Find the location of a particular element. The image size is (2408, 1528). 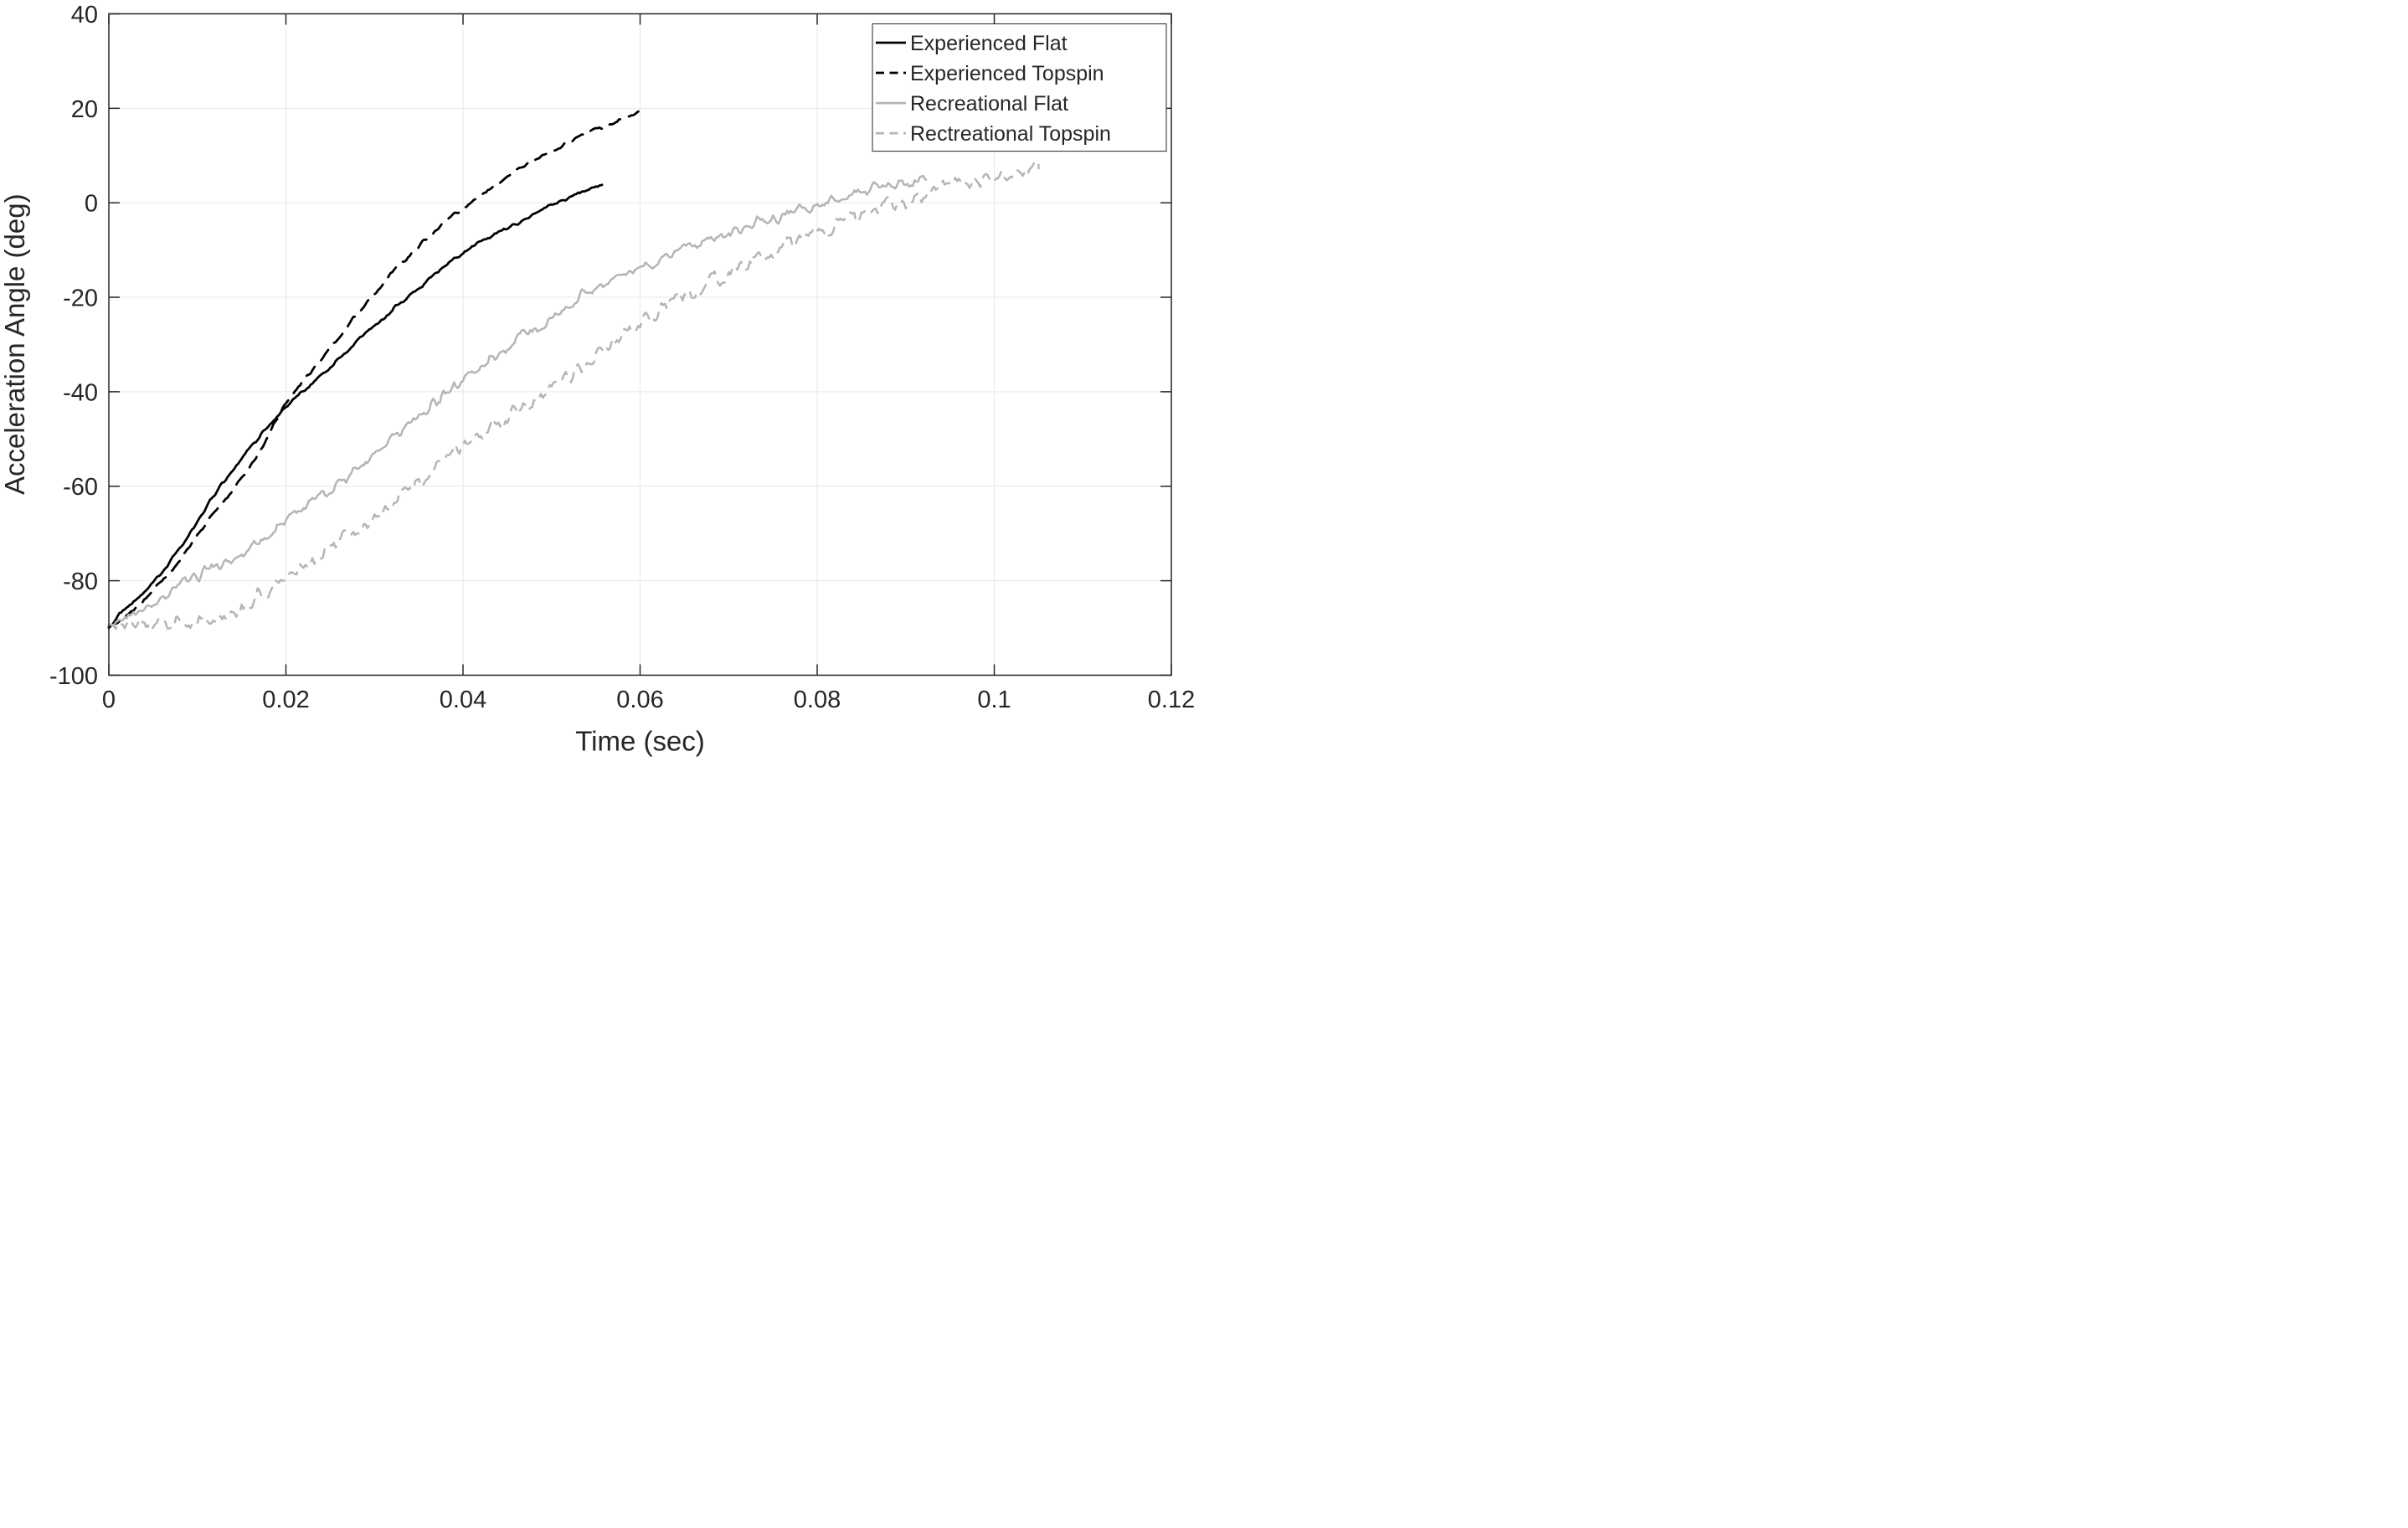

legend-label: Experienced Flat is located at coordinates (989, 43).